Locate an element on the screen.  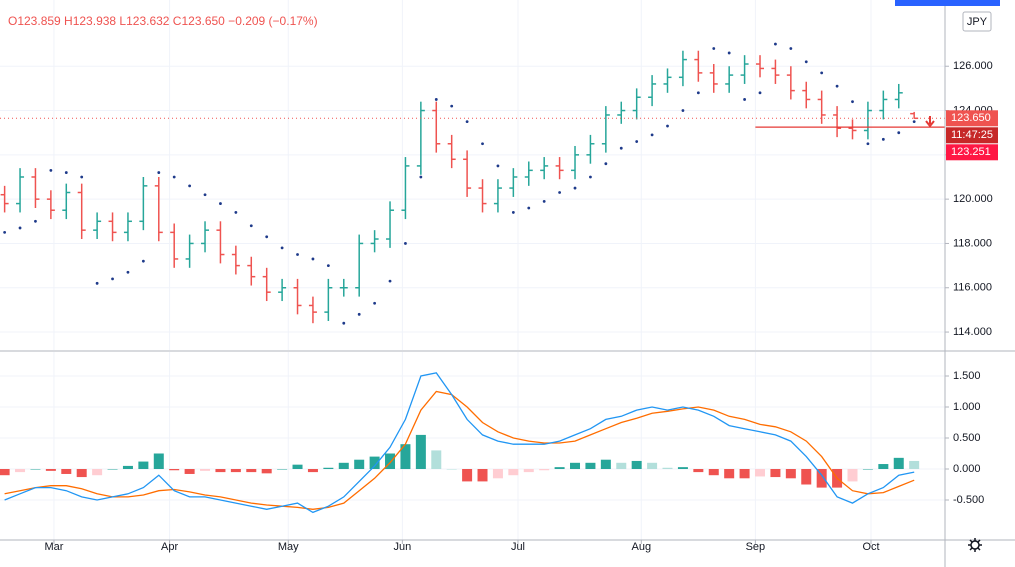
countdown-label: 11:47:25 is located at coordinates (972, 135).